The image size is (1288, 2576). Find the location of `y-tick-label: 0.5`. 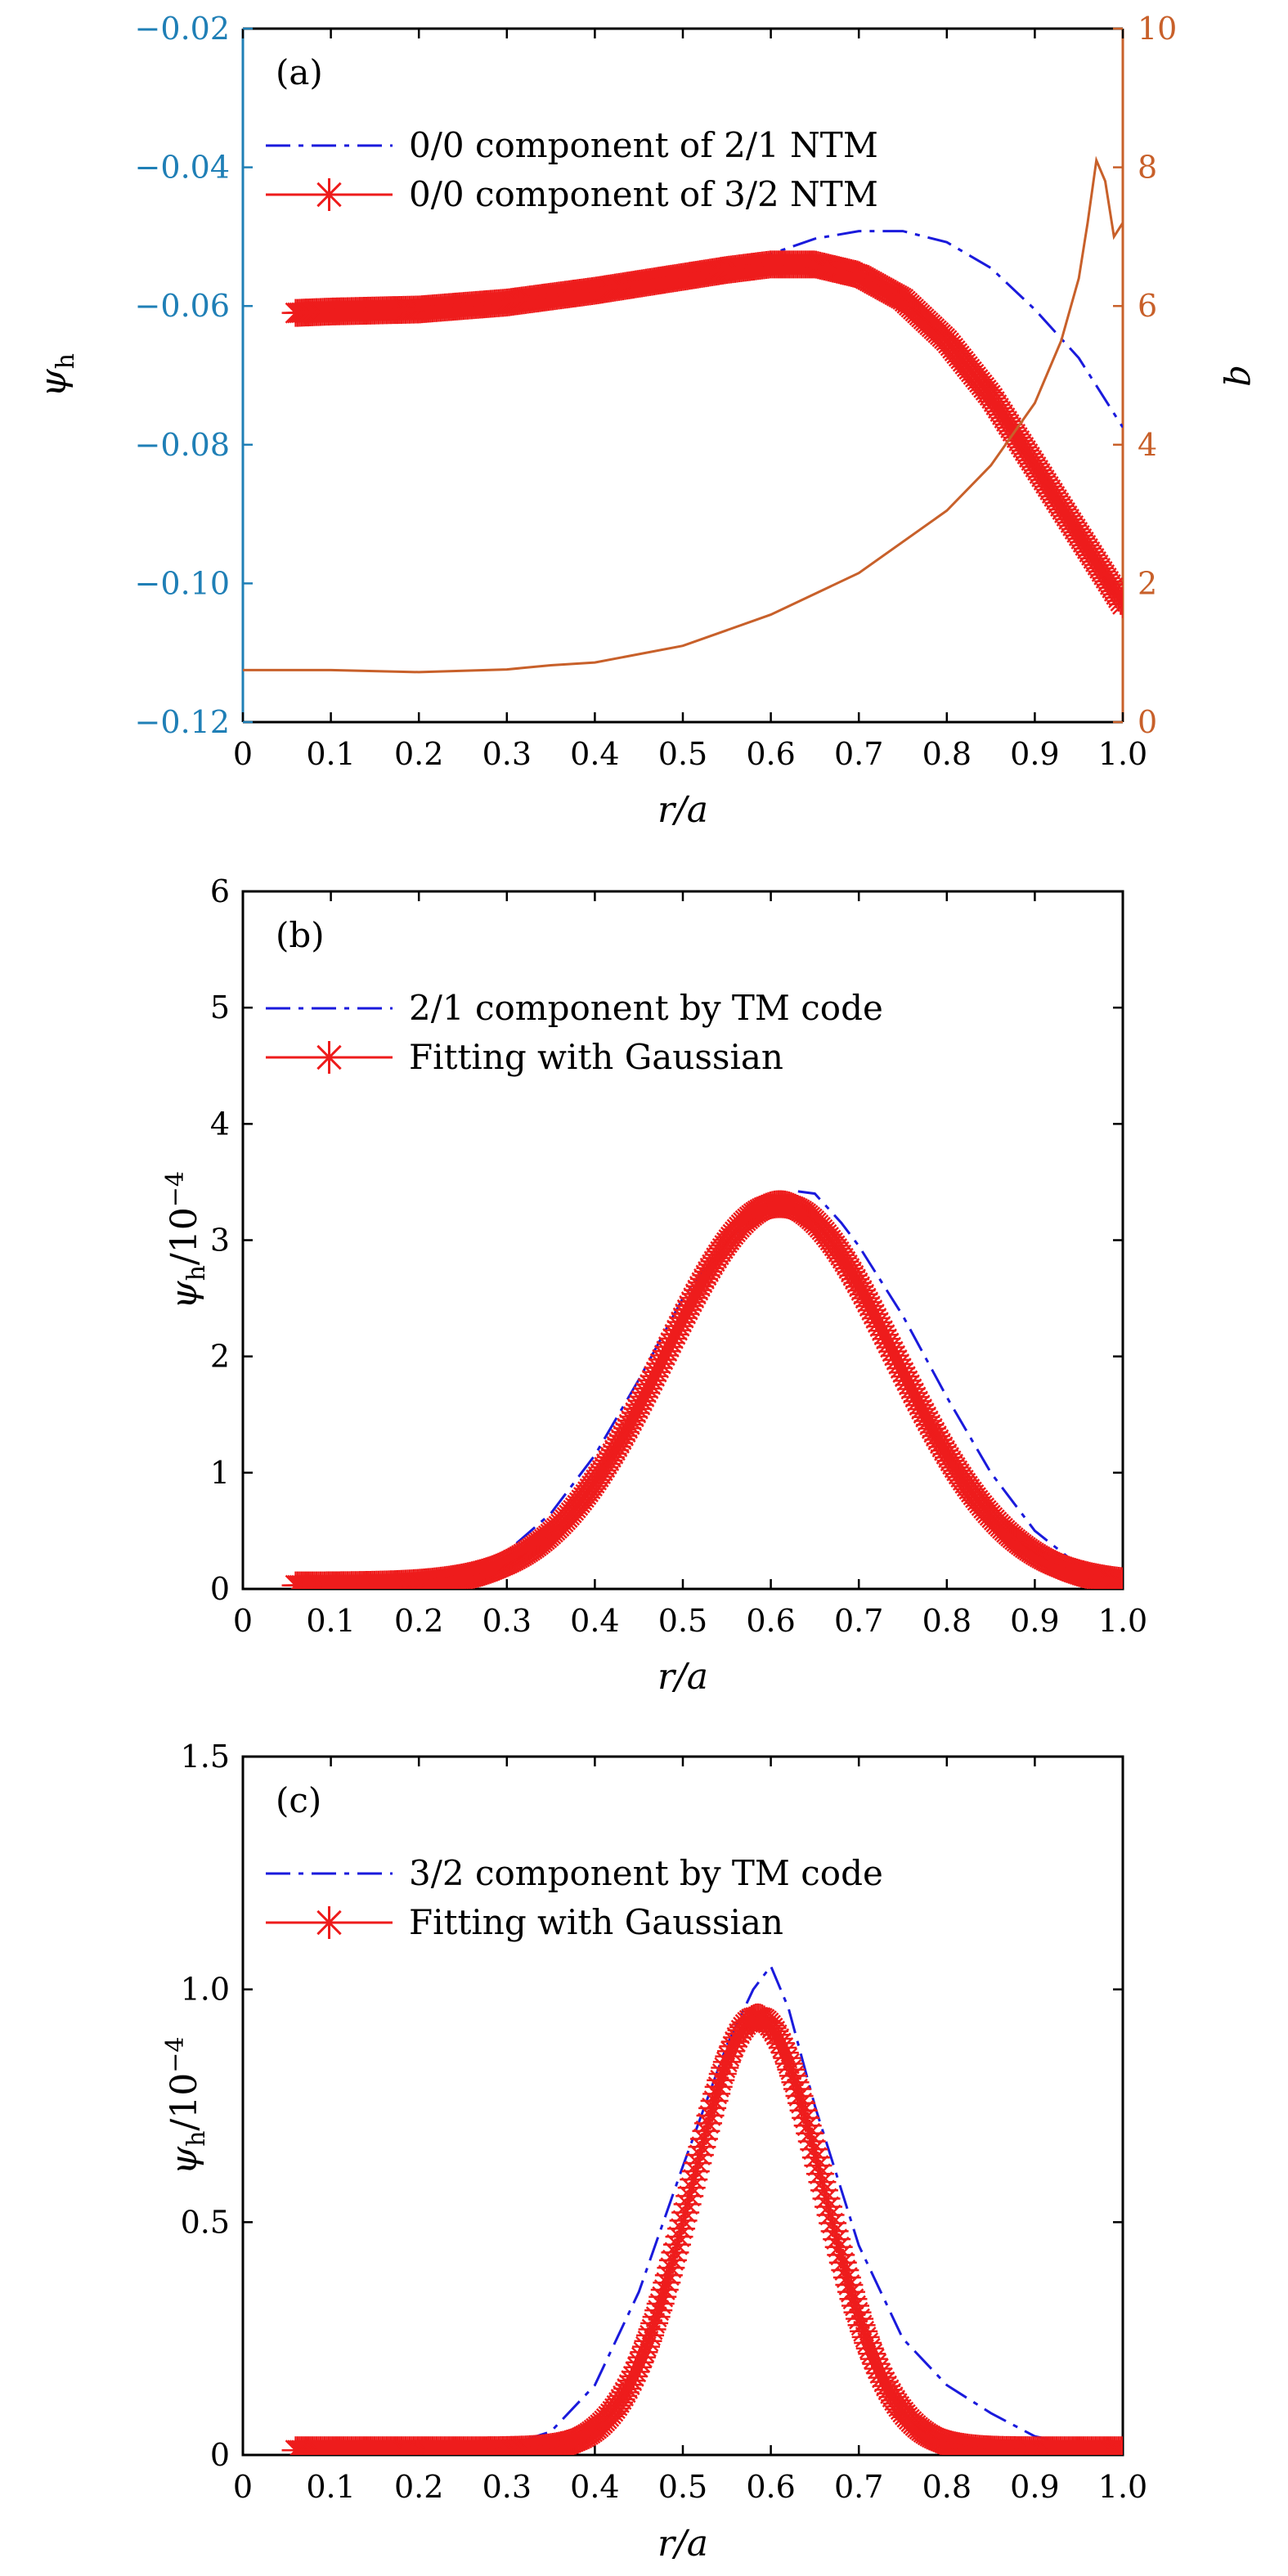

y-tick-label: 0.5 is located at coordinates (205, 2222).